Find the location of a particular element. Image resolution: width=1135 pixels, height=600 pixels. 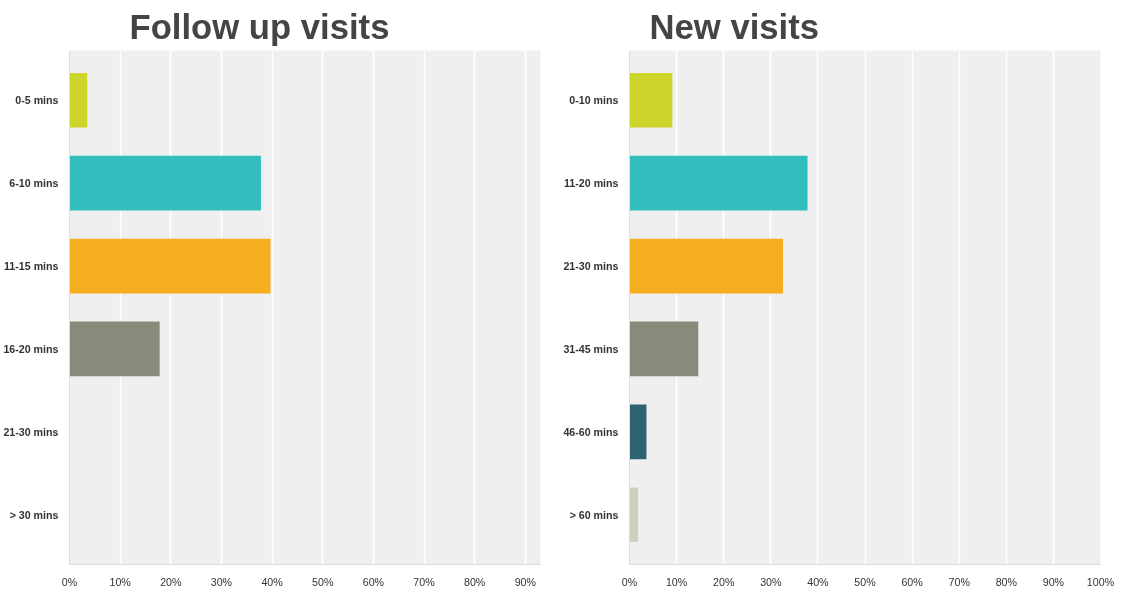

y-tick-label: 0-10 mins is located at coordinates (594, 100).